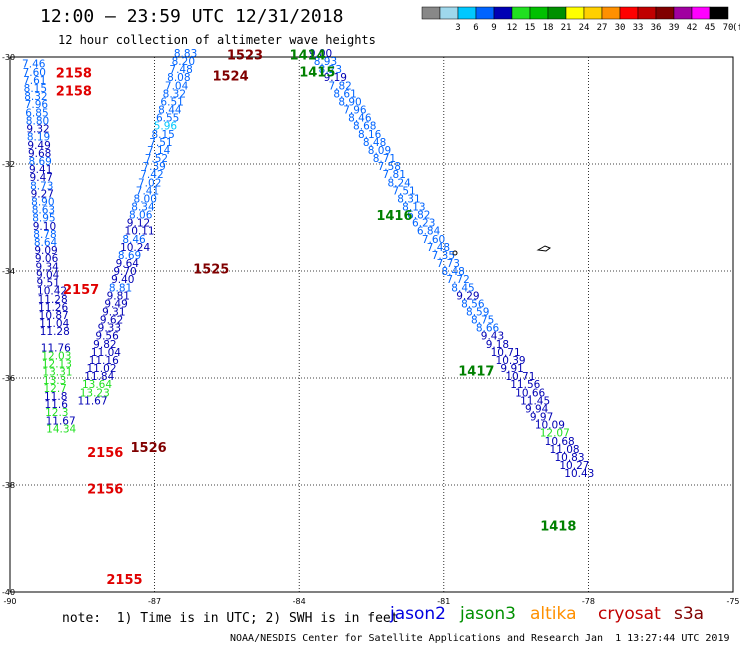  What do you see at coordinates (61, 429) in the screenshot?
I see `wave-height-value: 14.34` at bounding box center [61, 429].